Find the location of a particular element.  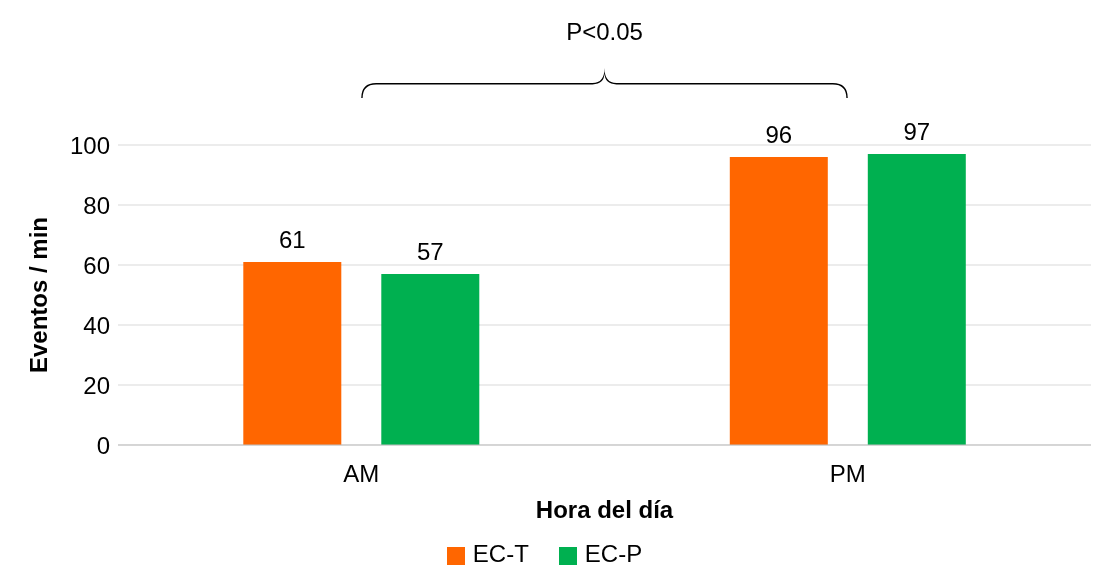

data-label: 61 is located at coordinates (292, 239).